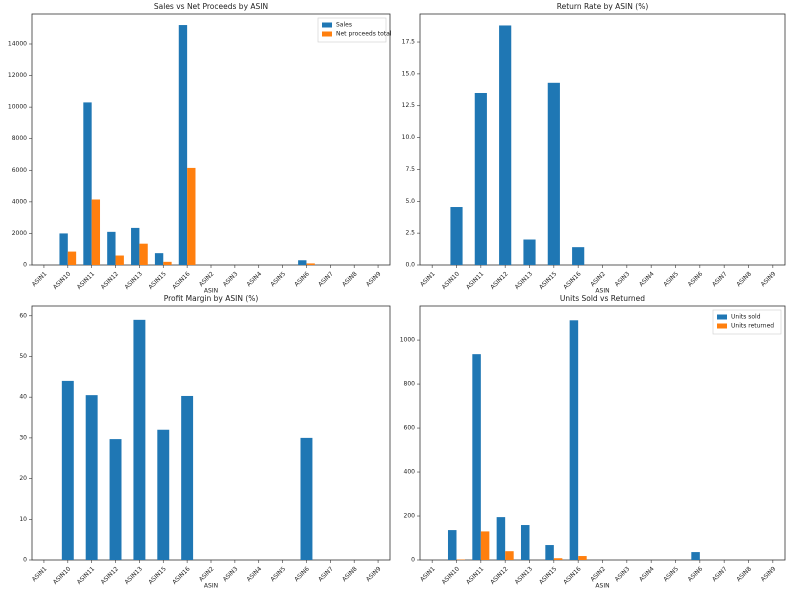 This screenshot has width=800, height=590. I want to click on x-tick-label: ASIN12, so click(110, 575).